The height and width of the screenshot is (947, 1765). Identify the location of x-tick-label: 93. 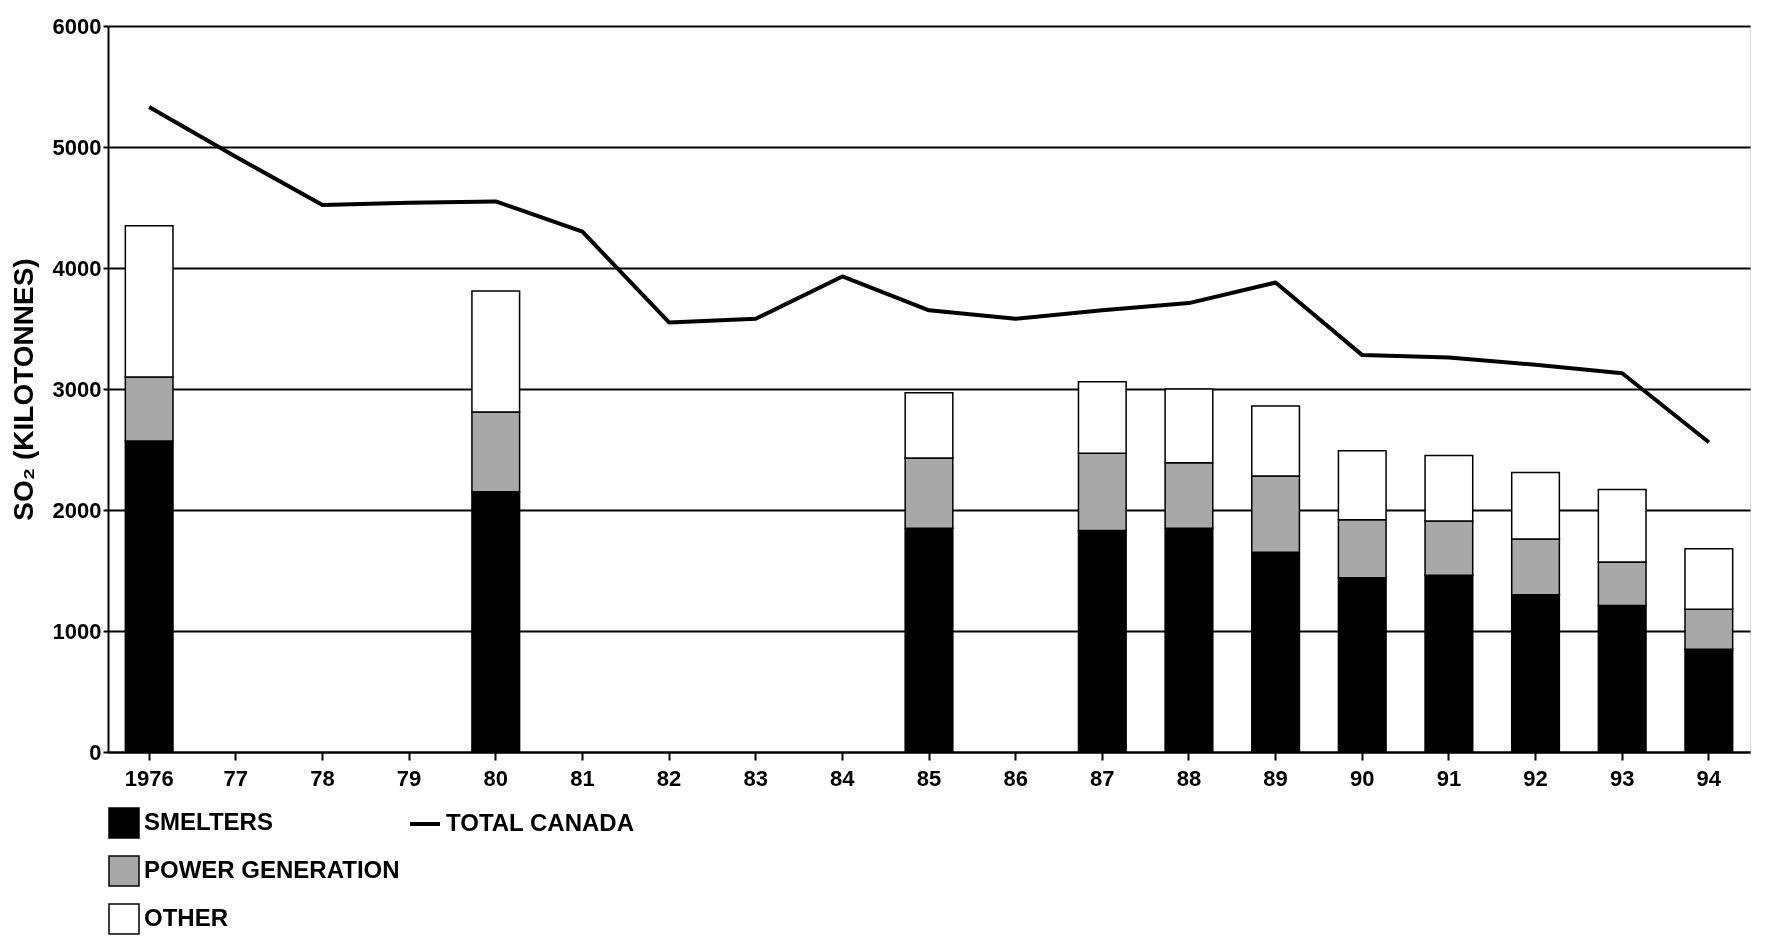
(1622, 778).